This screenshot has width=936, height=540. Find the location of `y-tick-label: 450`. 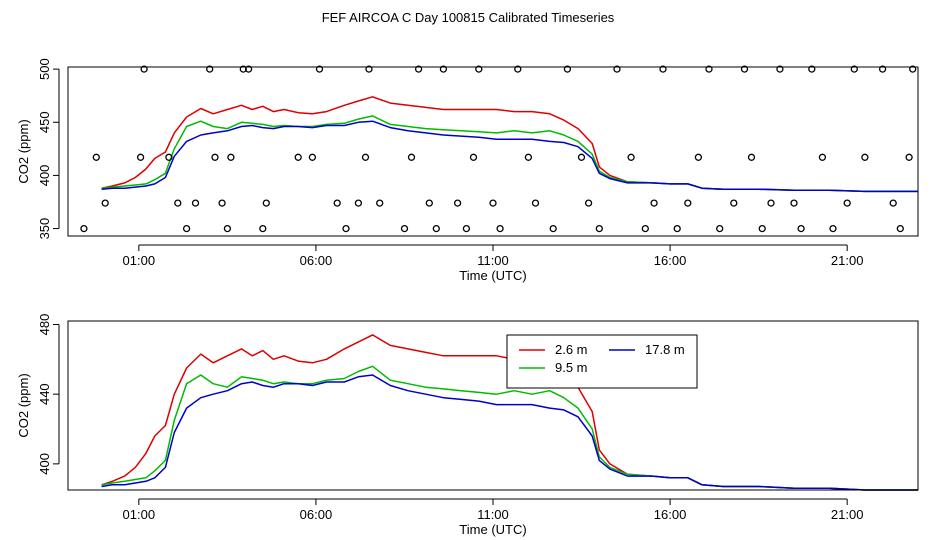

y-tick-label: 450 is located at coordinates (44, 122).